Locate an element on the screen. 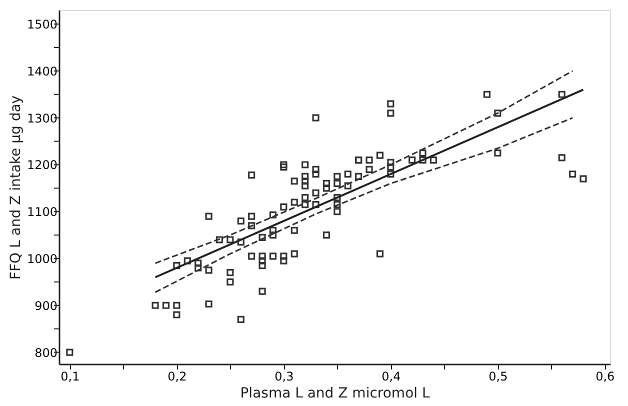 Image resolution: width=628 pixels, height=406 pixels. x-tick-label: 0,4 is located at coordinates (391, 377).